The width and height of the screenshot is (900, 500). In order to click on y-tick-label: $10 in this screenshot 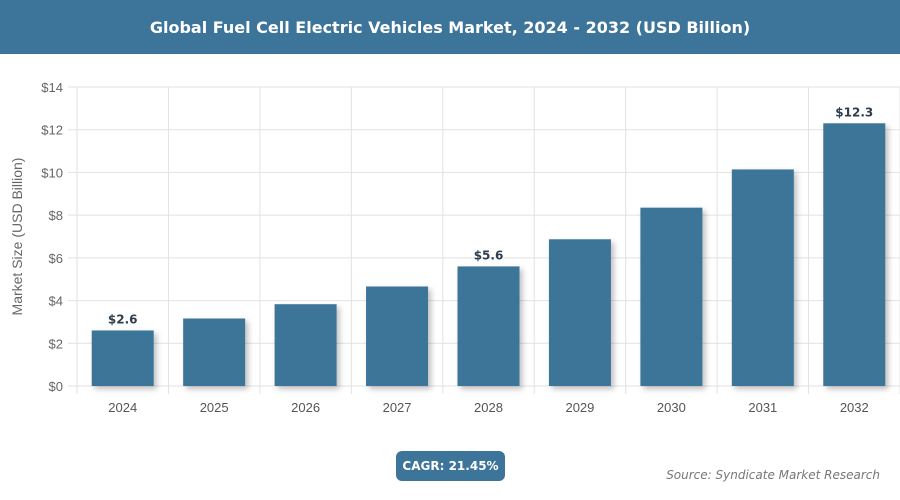, I will do `click(52, 172)`.